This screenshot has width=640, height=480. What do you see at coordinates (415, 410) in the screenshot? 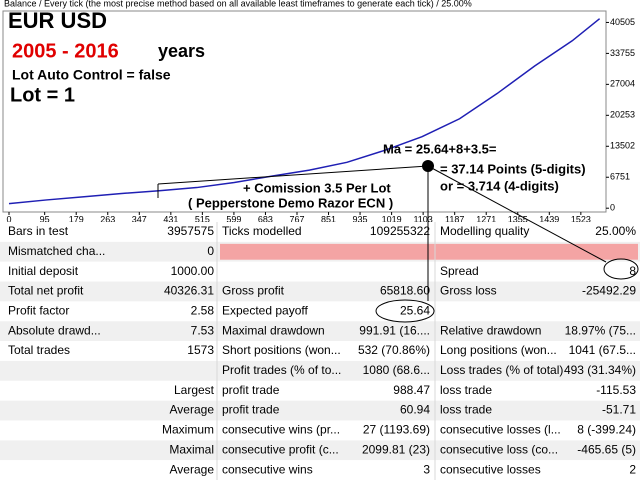
I see `table-value: 60.94` at bounding box center [415, 410].